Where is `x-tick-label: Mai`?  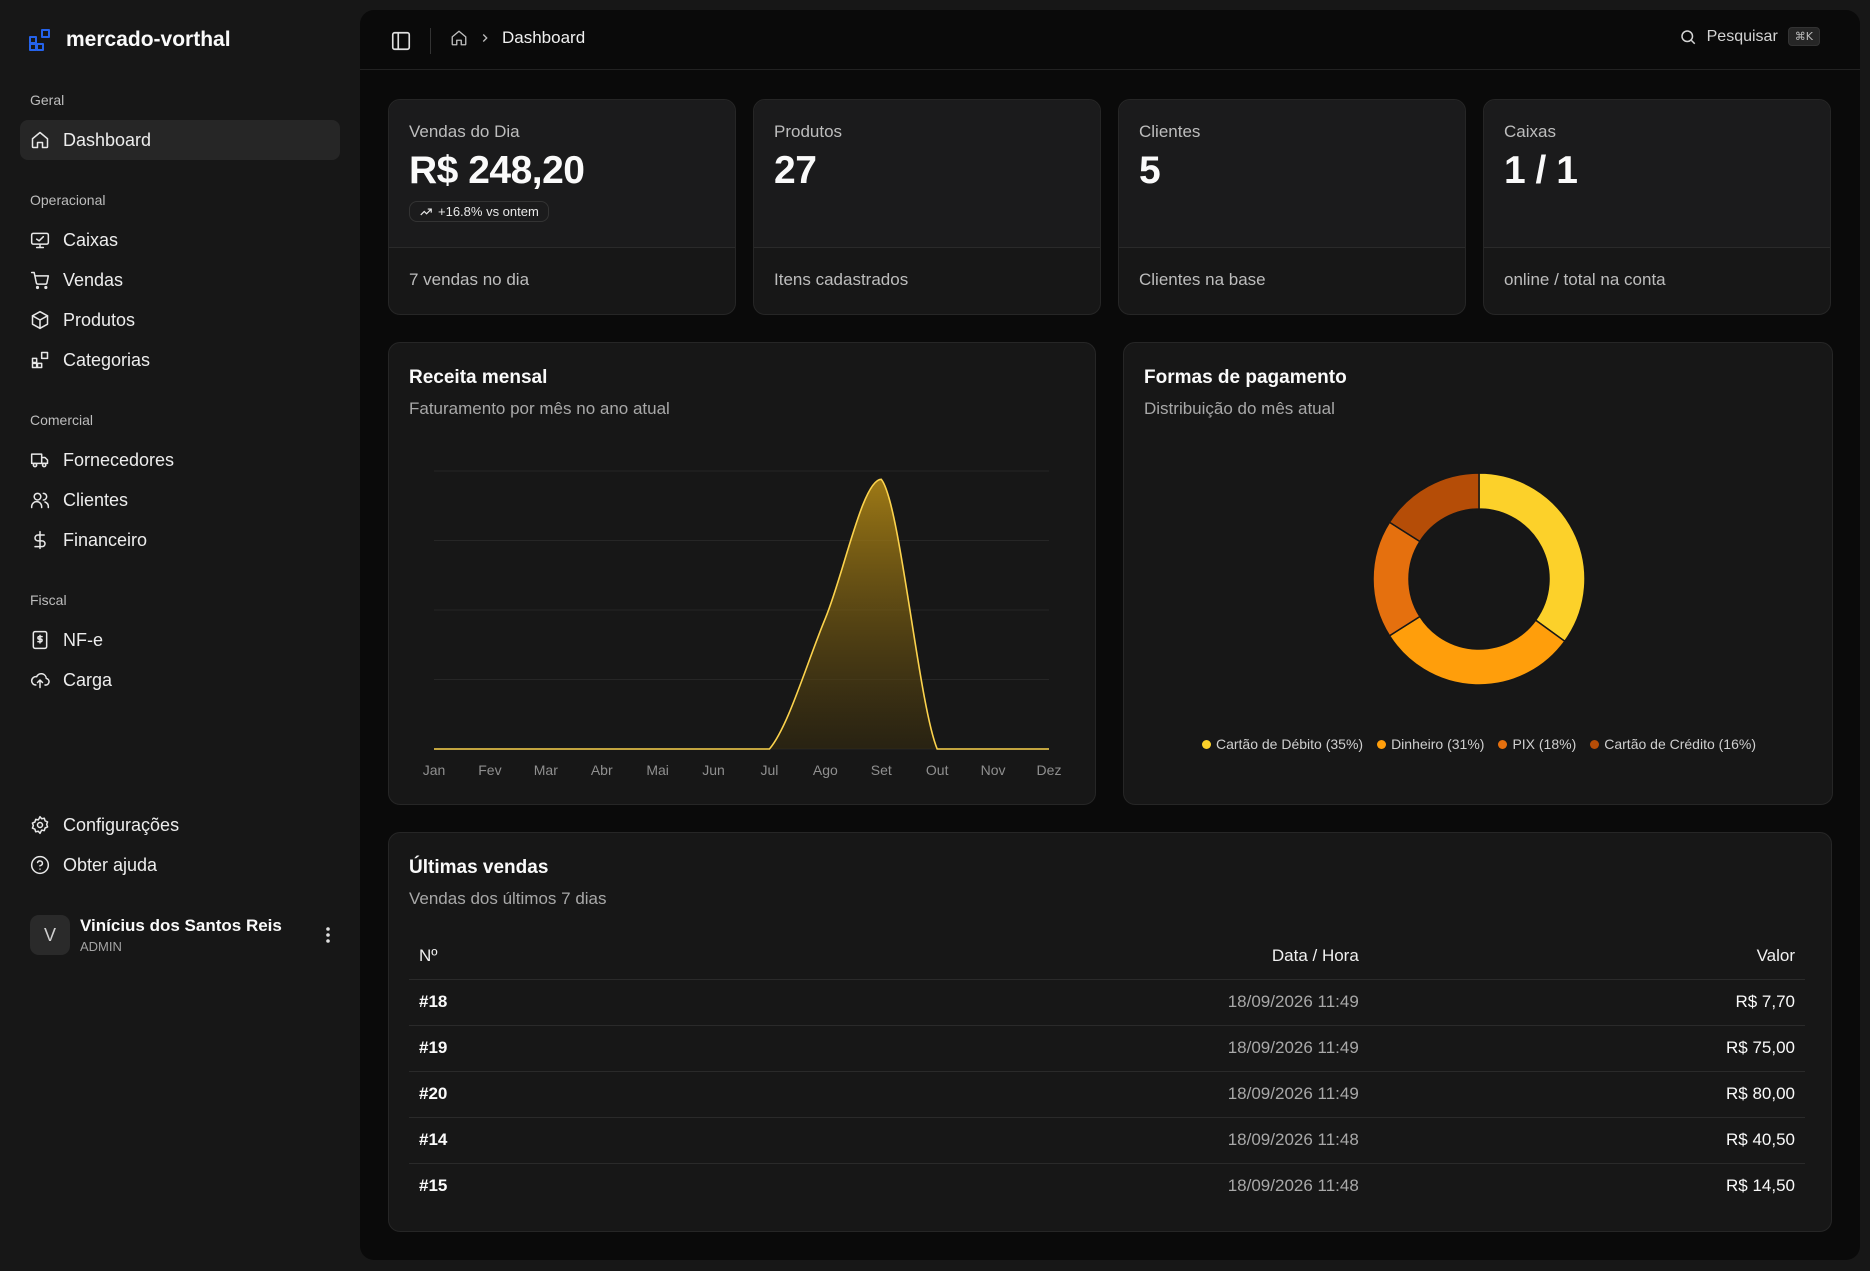 x-tick-label: Mai is located at coordinates (657, 770).